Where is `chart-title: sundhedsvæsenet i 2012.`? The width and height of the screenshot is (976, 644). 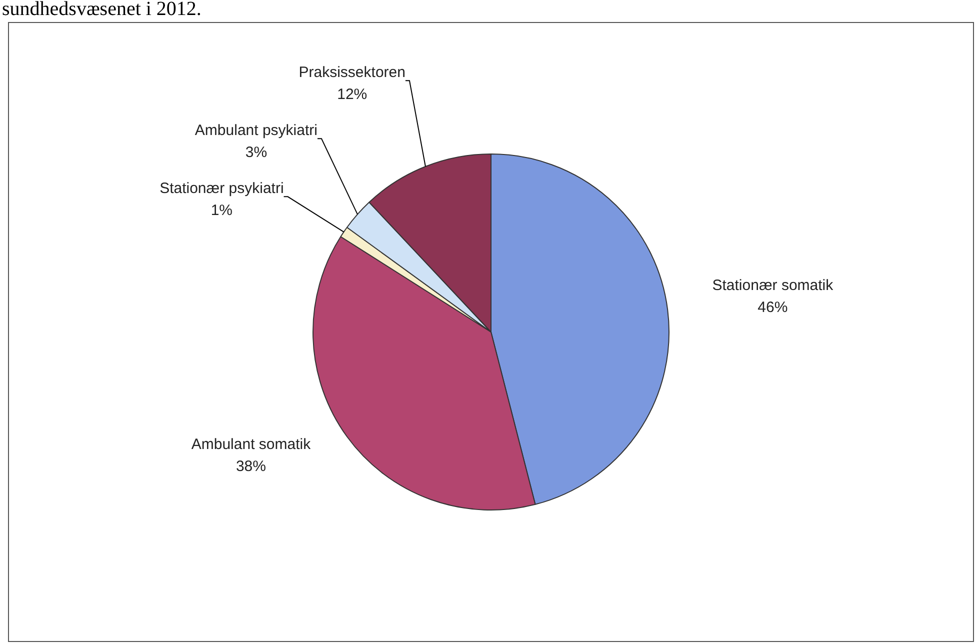
chart-title: sundhedsvæsenet i 2012. is located at coordinates (102, 10).